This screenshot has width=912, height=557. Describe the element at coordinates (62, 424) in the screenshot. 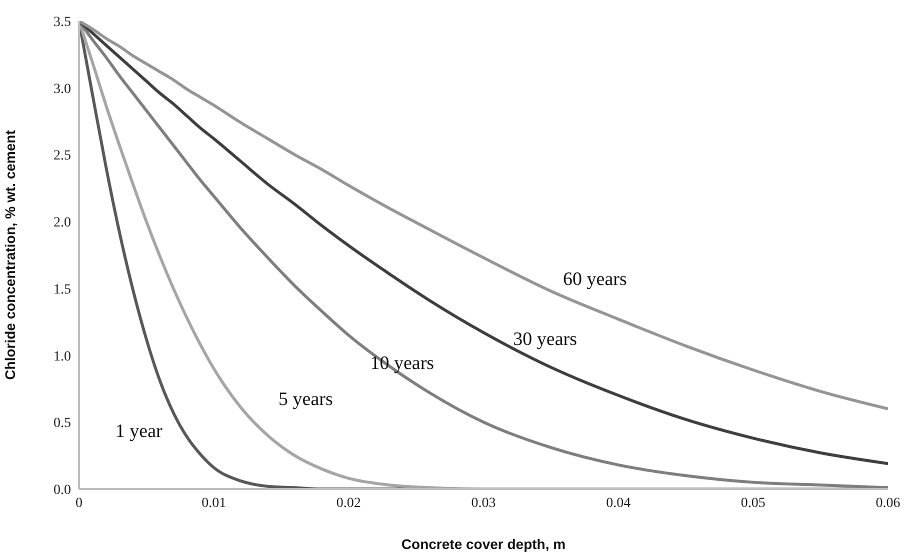

I see `y-tick-label: 0.5` at that location.